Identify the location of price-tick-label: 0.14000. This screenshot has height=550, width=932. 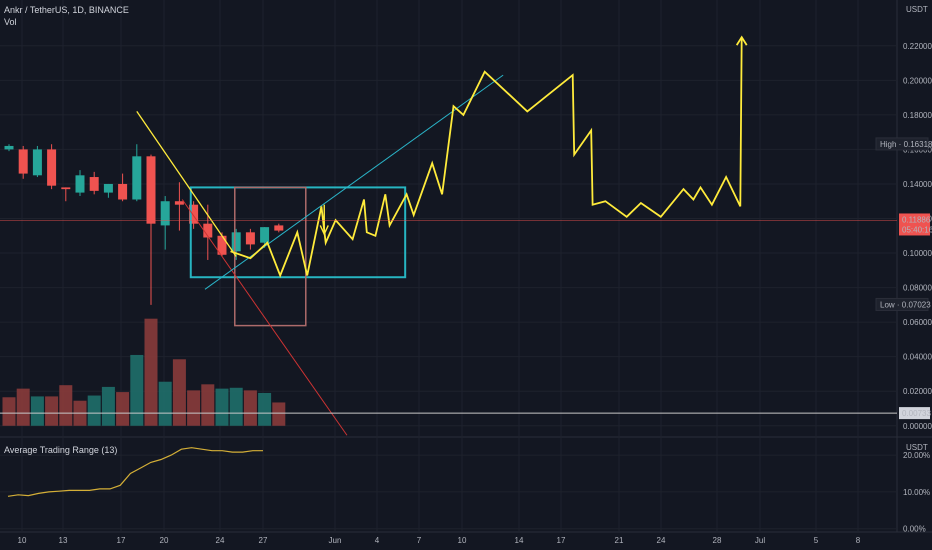
(917, 184).